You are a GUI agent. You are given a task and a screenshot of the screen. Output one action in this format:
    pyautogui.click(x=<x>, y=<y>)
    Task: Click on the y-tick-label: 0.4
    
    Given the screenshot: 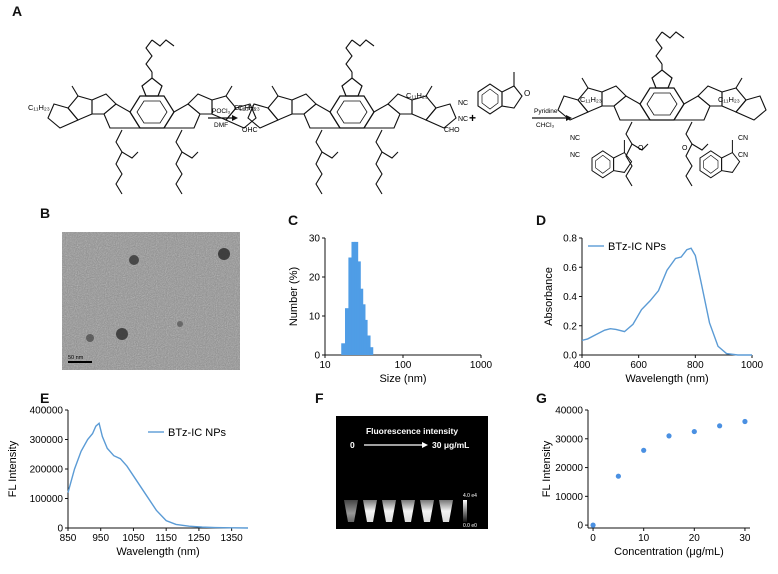 What is the action you would take?
    pyautogui.click(x=570, y=297)
    